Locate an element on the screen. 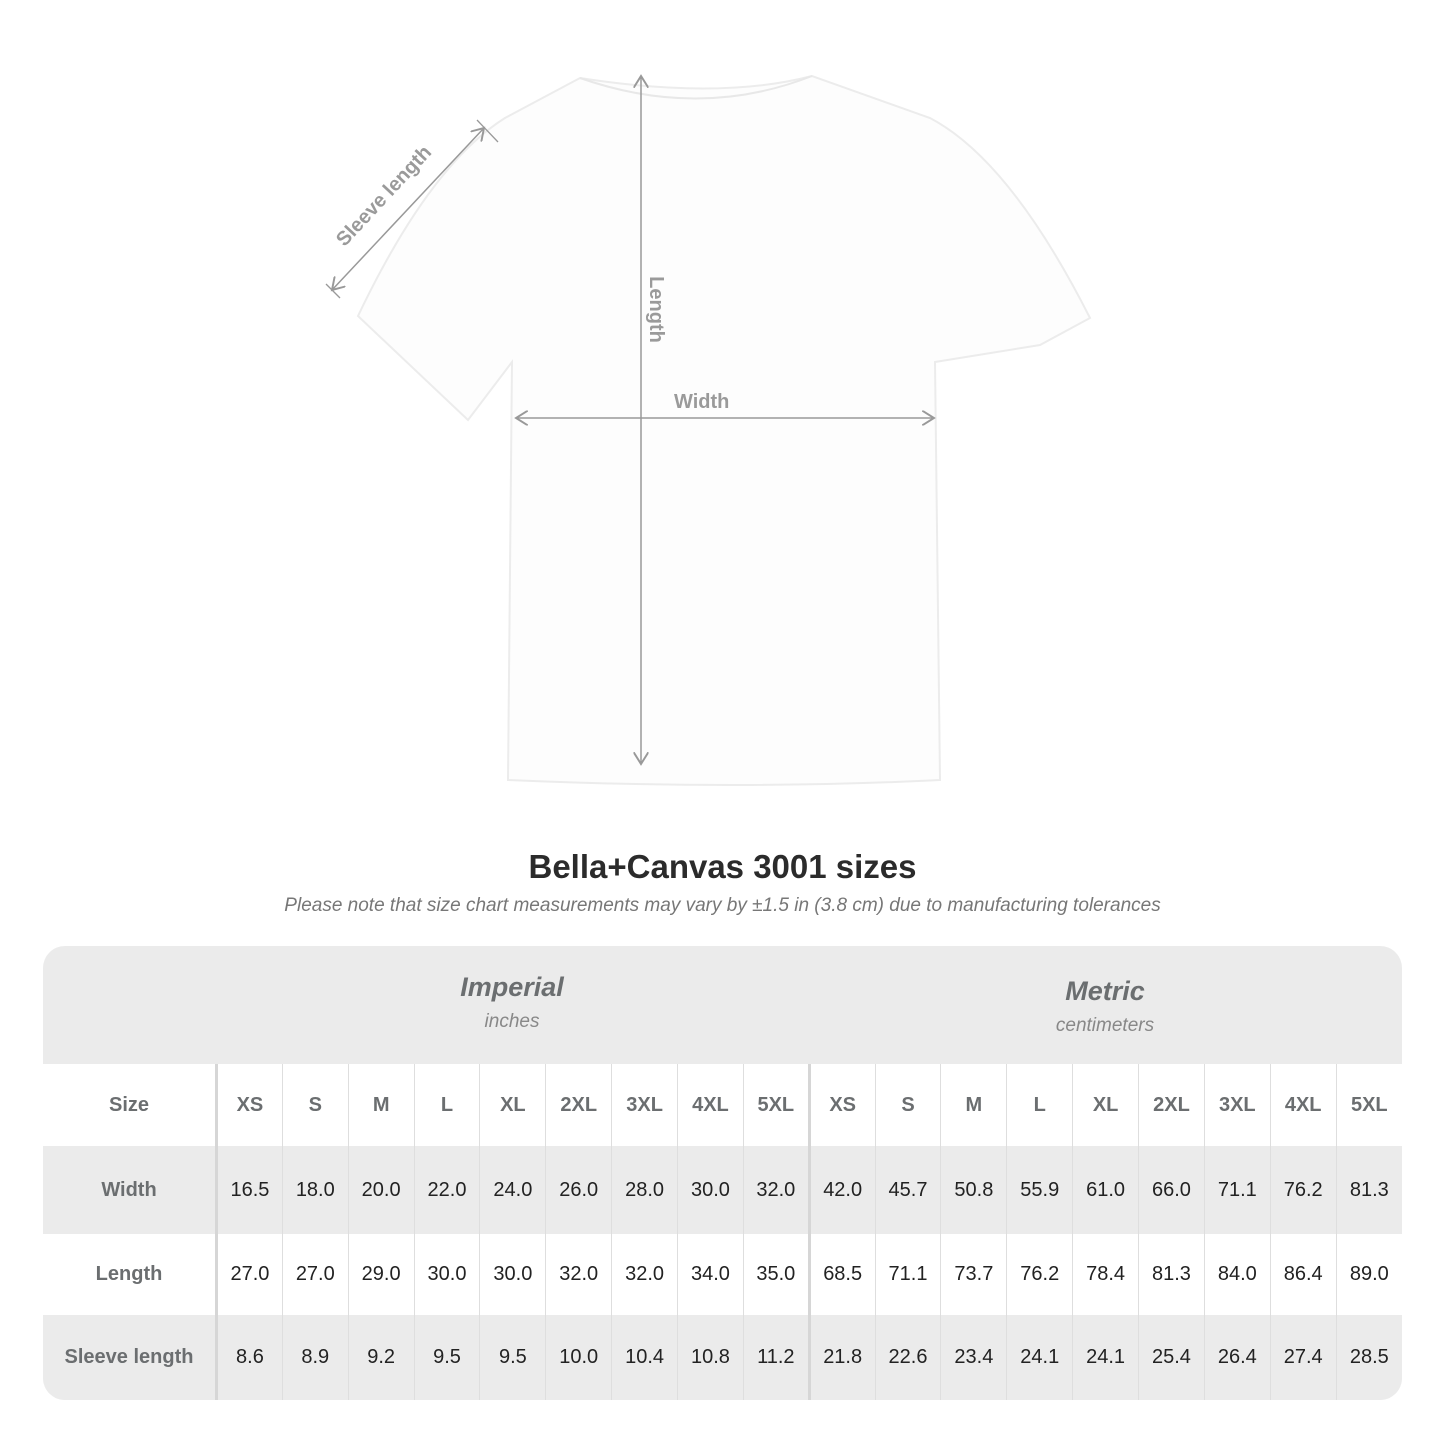 Image resolution: width=1445 pixels, height=1445 pixels. metric-value: 21.8 is located at coordinates (841, 1357).